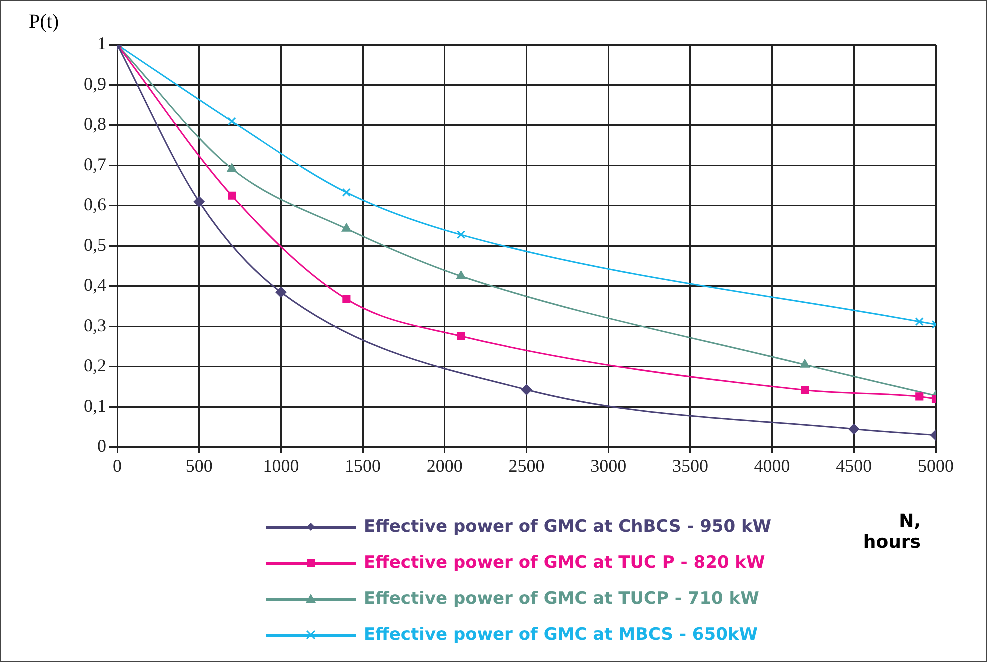 This screenshot has width=987, height=662. I want to click on text: Effective power of GMC at MBCS - 650kW, so click(561, 635).